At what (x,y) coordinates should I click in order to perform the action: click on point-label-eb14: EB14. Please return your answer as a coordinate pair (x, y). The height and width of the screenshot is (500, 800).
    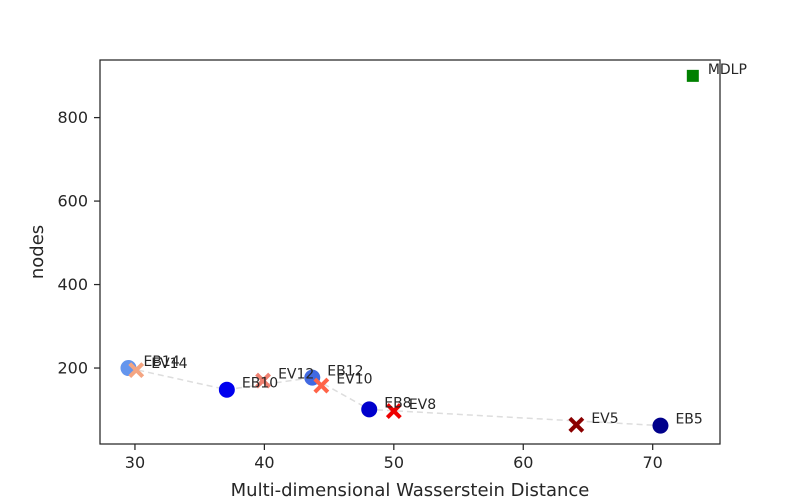
    Looking at the image, I should click on (161, 362).